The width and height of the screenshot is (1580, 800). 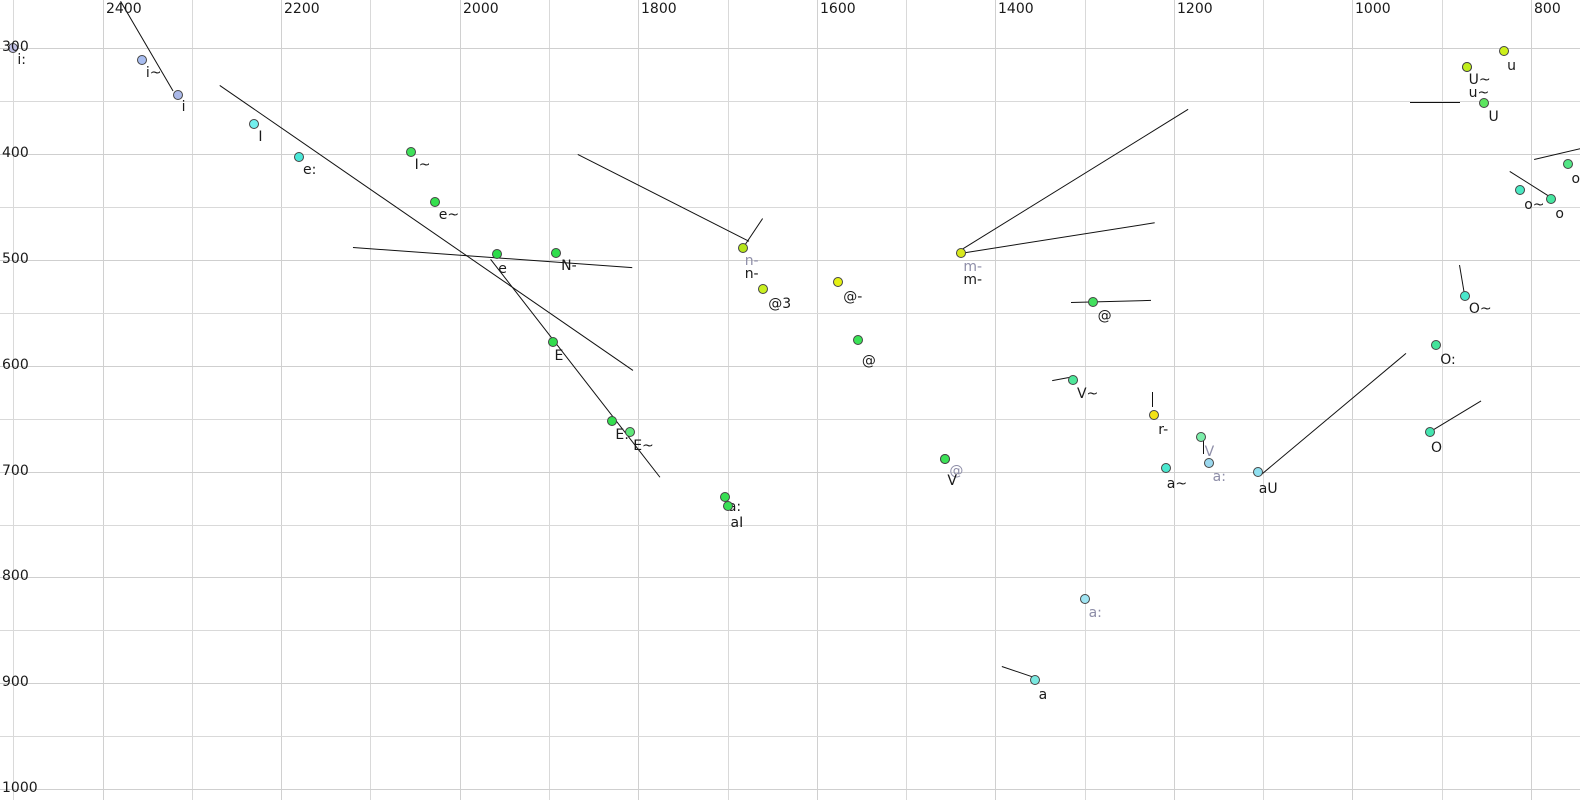 What do you see at coordinates (952, 480) in the screenshot?
I see `data-point-label: V` at bounding box center [952, 480].